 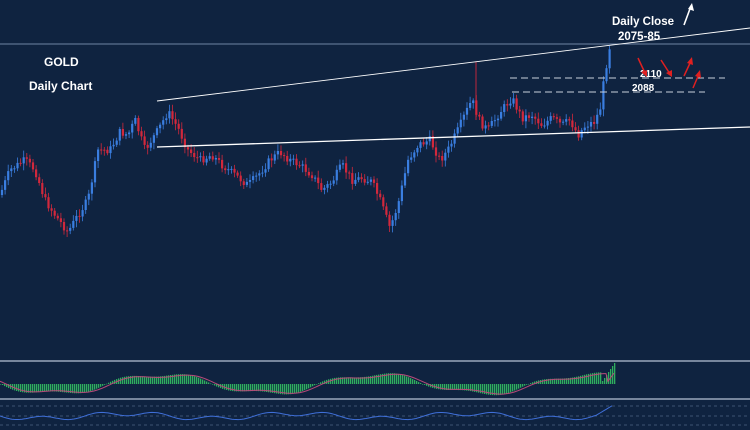 I want to click on instrument-label: GOLD, so click(x=61, y=62).